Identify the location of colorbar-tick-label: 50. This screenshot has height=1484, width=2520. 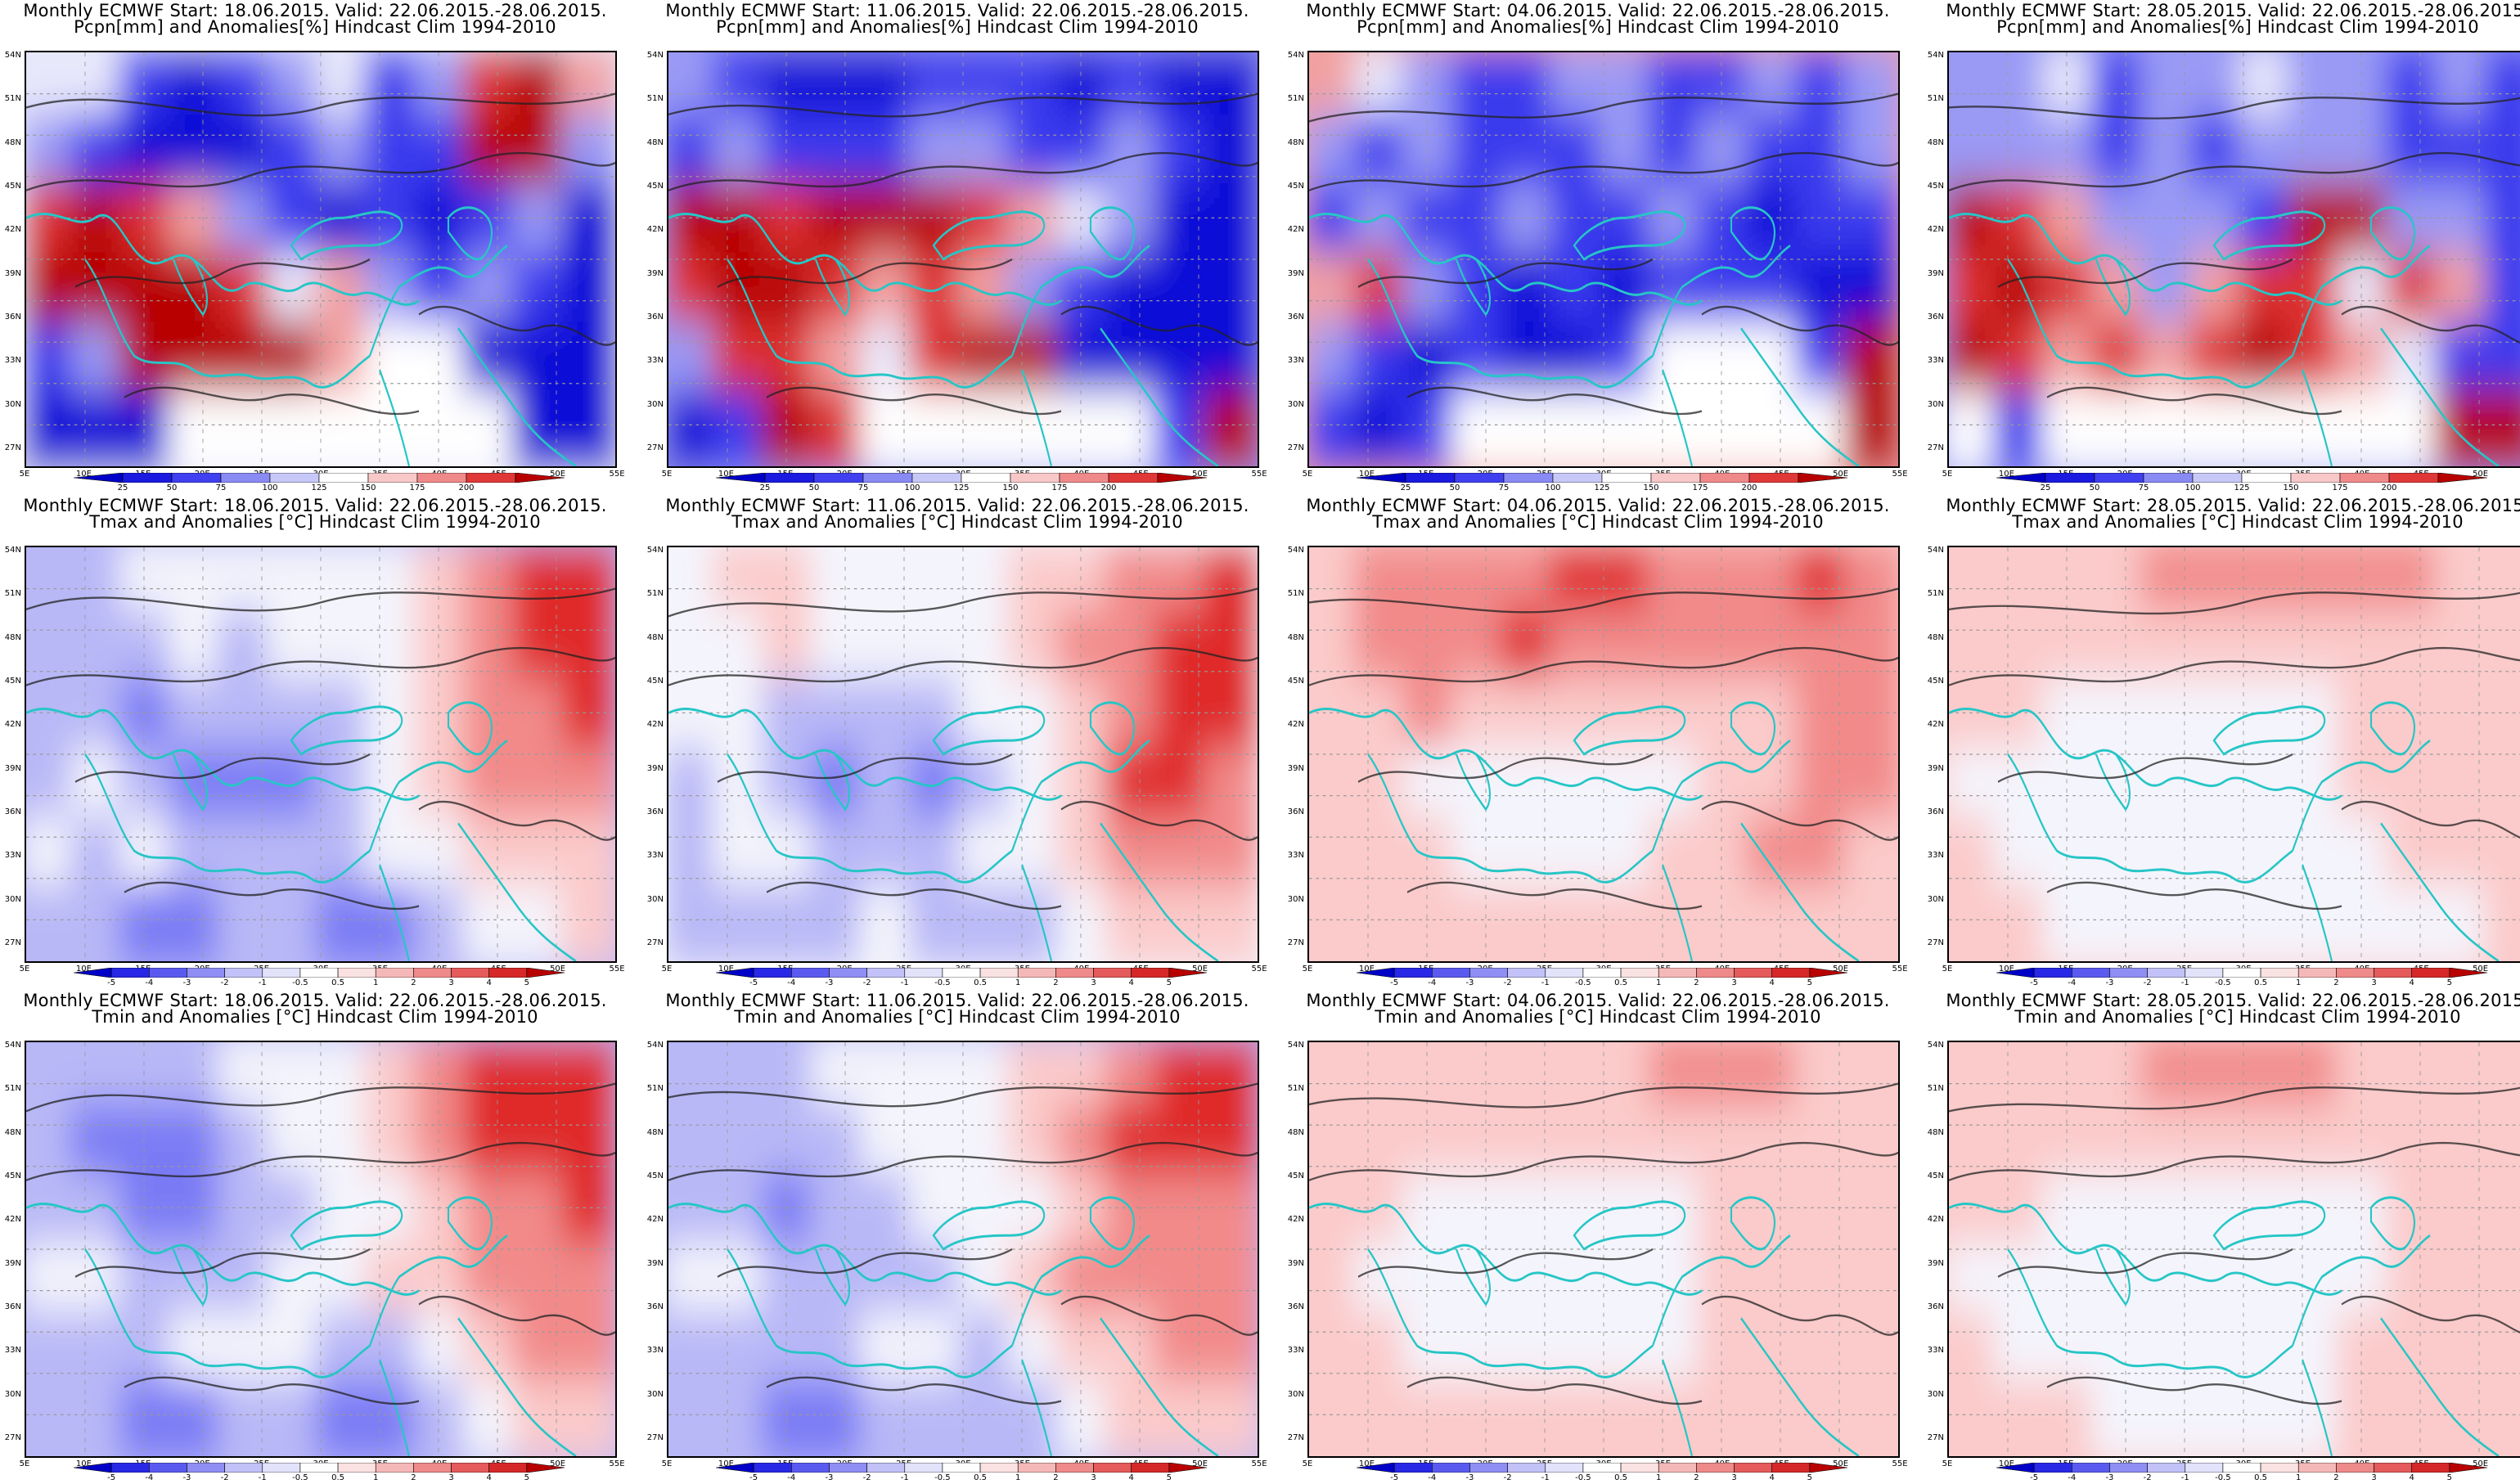
(172, 487).